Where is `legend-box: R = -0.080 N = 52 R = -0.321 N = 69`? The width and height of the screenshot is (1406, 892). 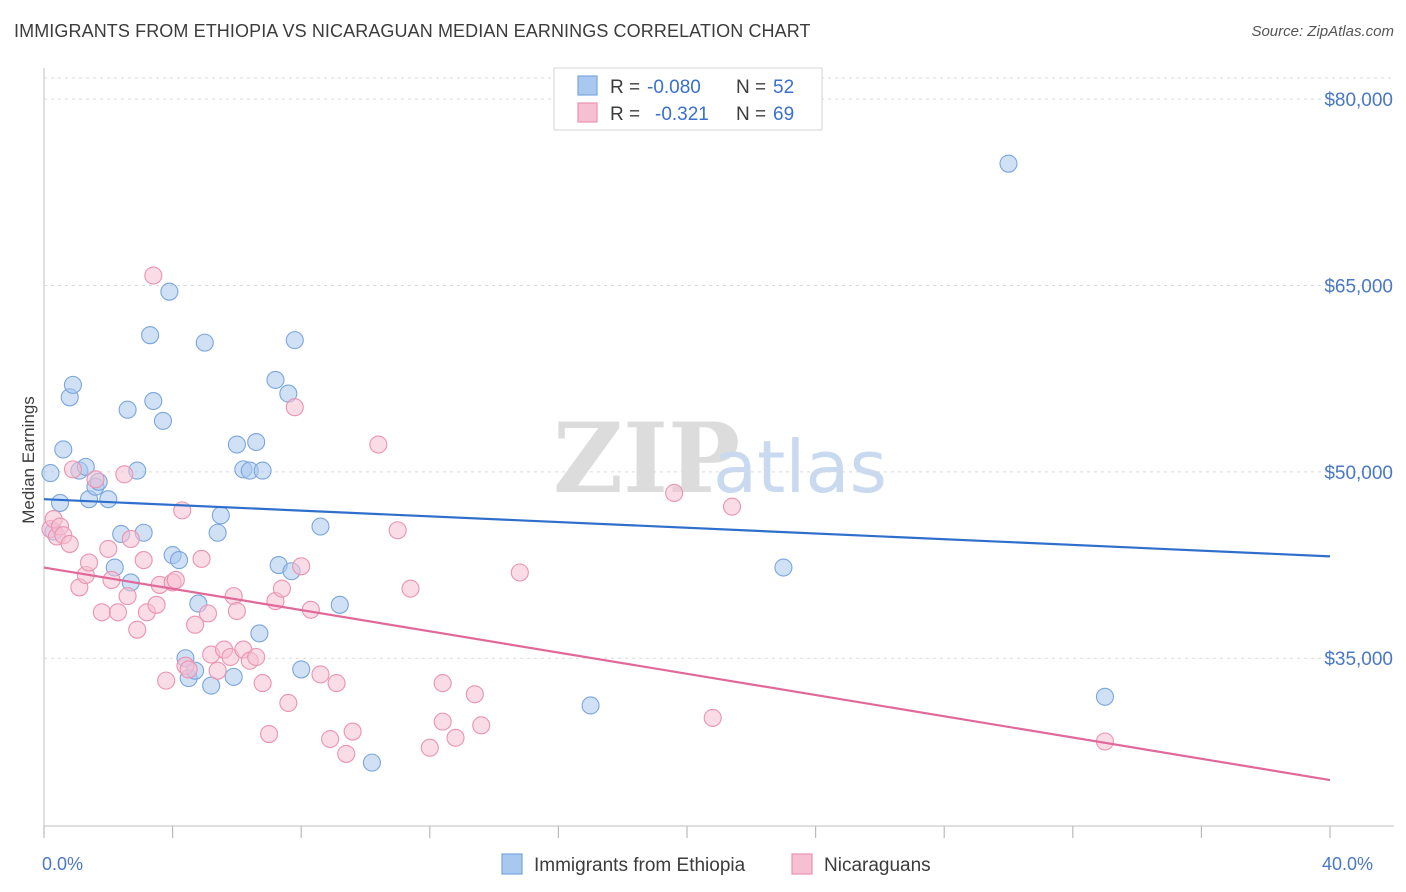
legend-box: R = -0.080 N = 52 R = -0.321 N = 69 is located at coordinates (688, 99).